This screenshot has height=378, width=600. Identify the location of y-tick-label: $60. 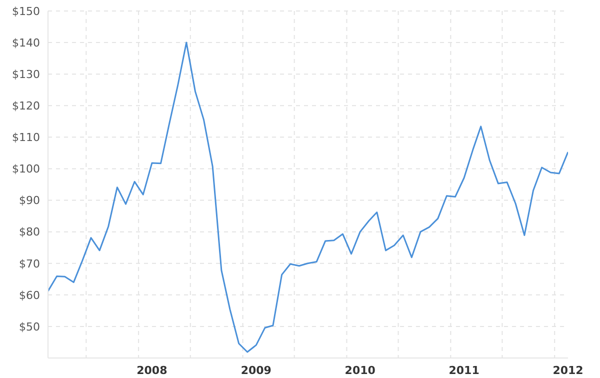
(29, 295).